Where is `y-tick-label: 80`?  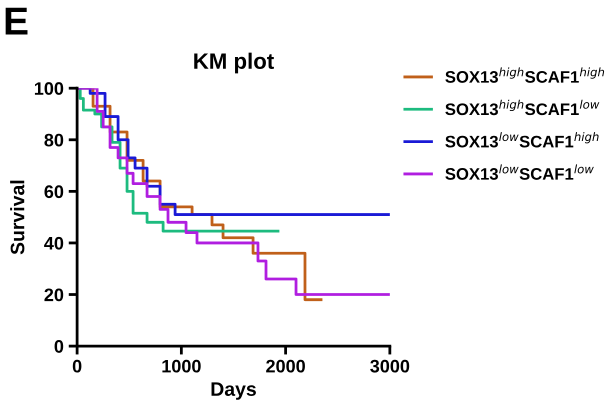 y-tick-label: 80 is located at coordinates (54, 140).